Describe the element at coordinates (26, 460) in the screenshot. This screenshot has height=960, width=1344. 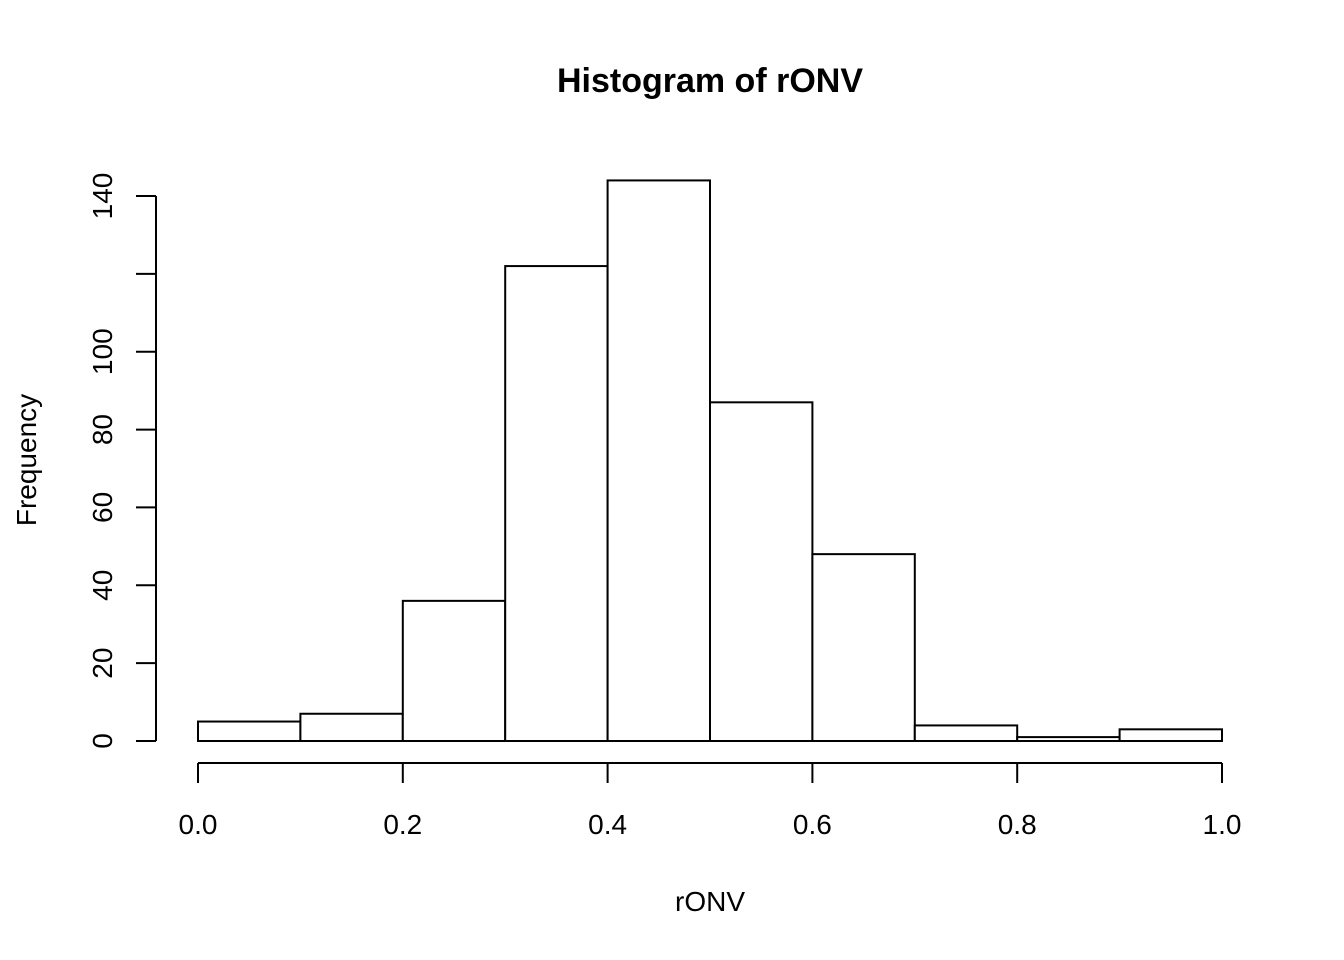
I see `y-axis-label: Frequency` at that location.